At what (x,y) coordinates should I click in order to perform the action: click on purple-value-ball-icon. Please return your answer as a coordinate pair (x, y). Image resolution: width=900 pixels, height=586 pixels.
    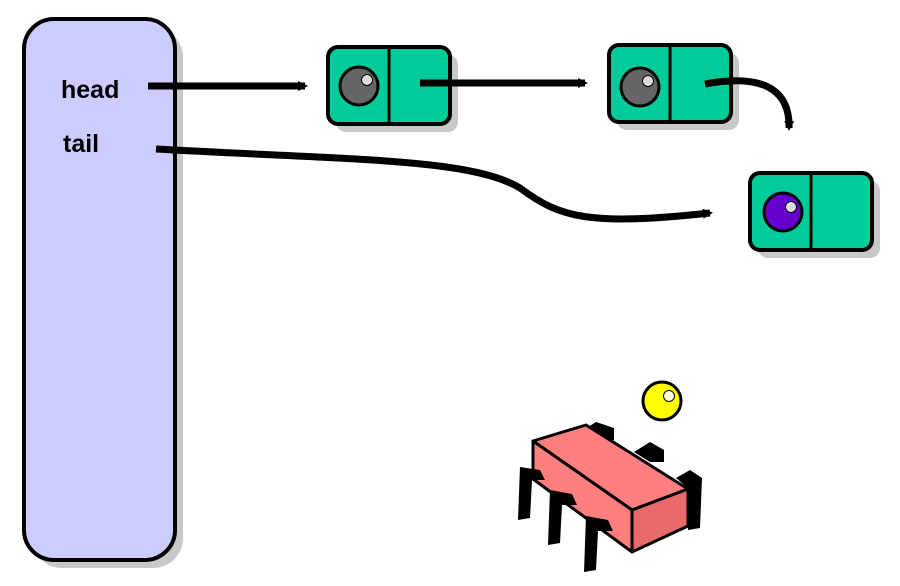
    Looking at the image, I should click on (783, 212).